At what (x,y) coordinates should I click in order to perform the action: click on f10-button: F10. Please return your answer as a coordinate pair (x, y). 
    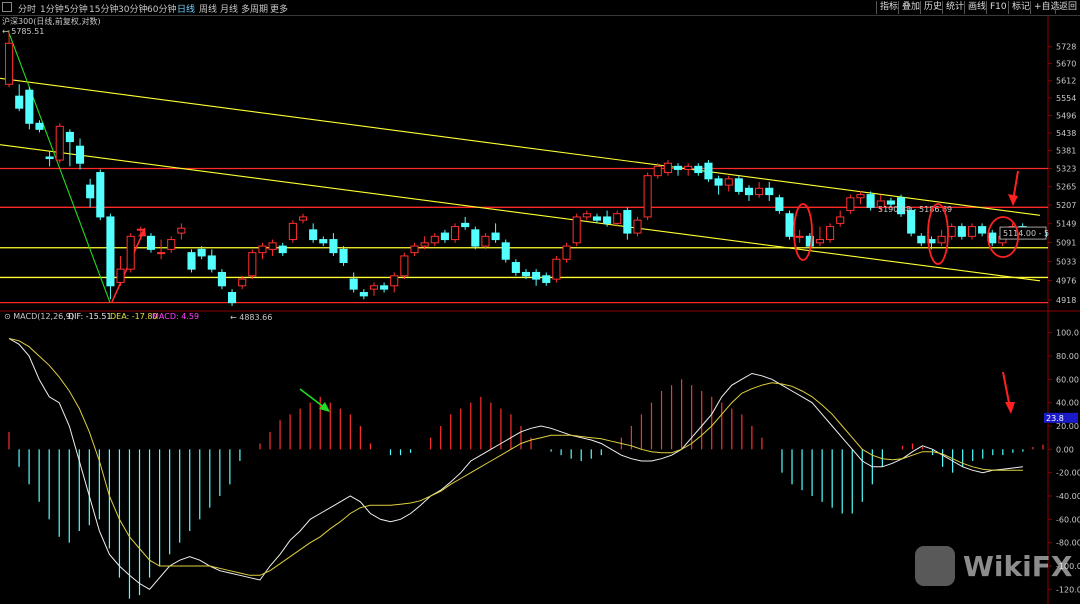
    Looking at the image, I should click on (998, 7).